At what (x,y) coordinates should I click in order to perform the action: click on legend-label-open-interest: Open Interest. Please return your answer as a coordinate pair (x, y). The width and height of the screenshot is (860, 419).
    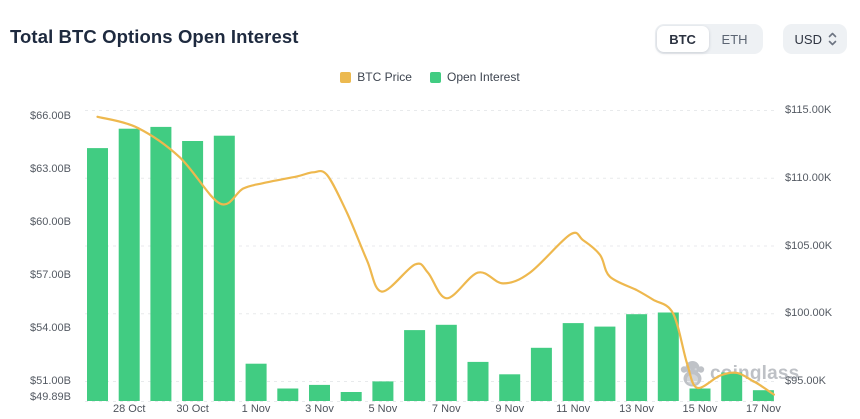
    Looking at the image, I should click on (483, 77).